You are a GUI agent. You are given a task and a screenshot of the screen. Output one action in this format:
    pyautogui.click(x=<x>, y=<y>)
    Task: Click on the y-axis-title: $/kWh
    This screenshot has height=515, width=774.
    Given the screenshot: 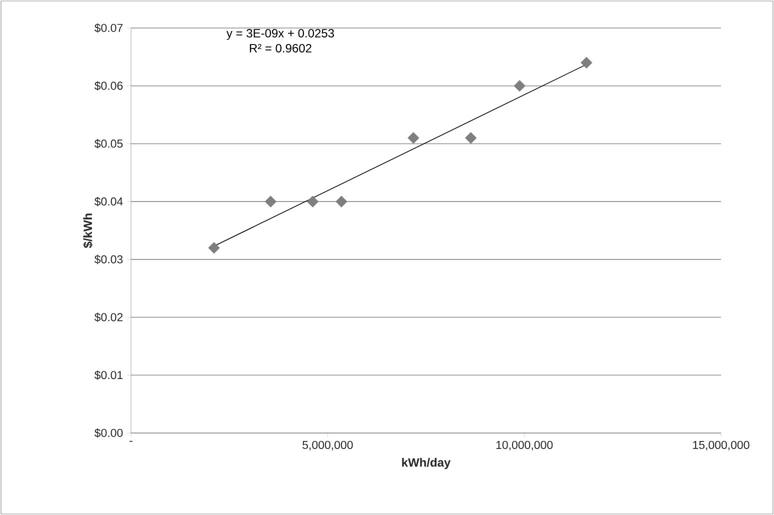 What is the action you would take?
    pyautogui.click(x=88, y=231)
    